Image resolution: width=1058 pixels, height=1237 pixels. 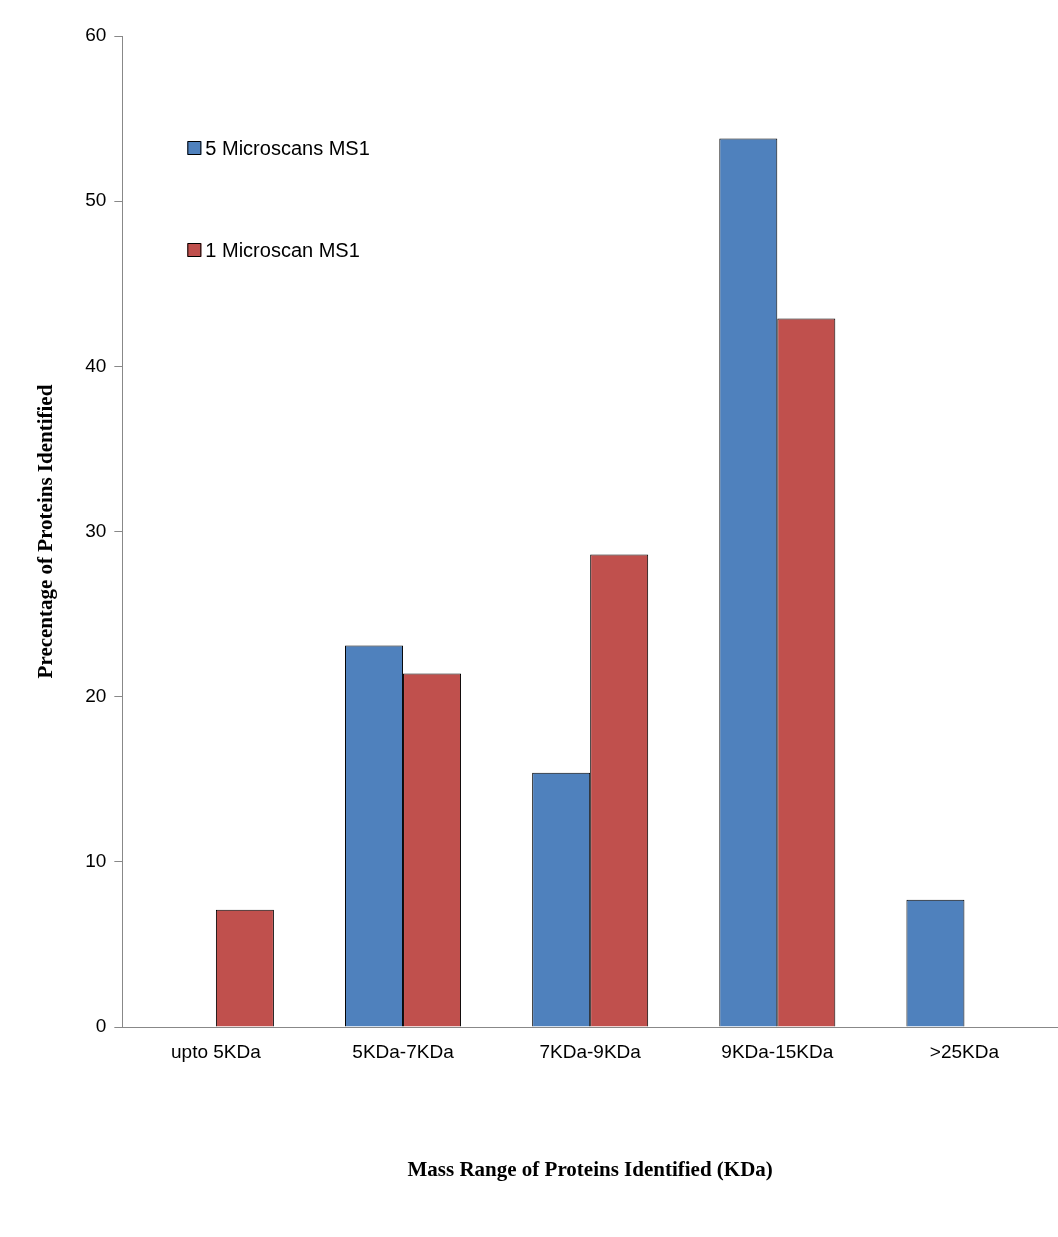 What do you see at coordinates (96, 200) in the screenshot?
I see `y-tick-label: 50` at bounding box center [96, 200].